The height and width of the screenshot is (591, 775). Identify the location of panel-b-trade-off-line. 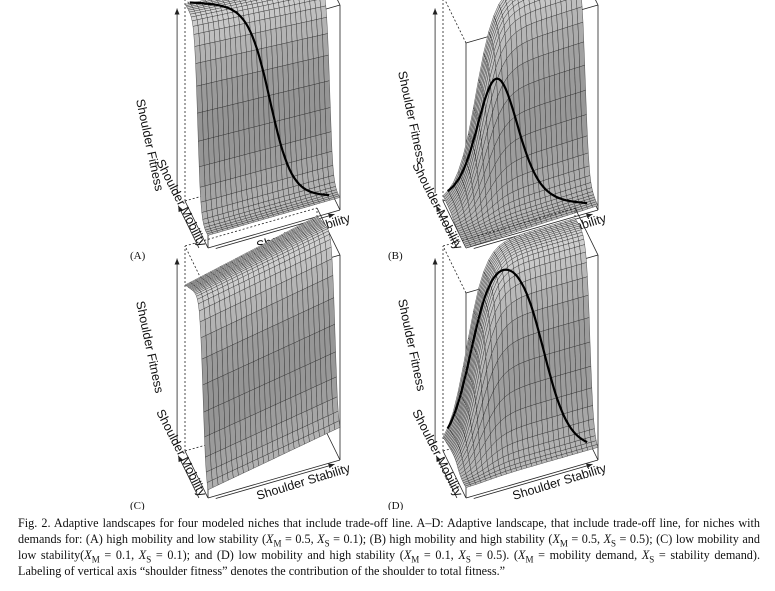
(517, 141).